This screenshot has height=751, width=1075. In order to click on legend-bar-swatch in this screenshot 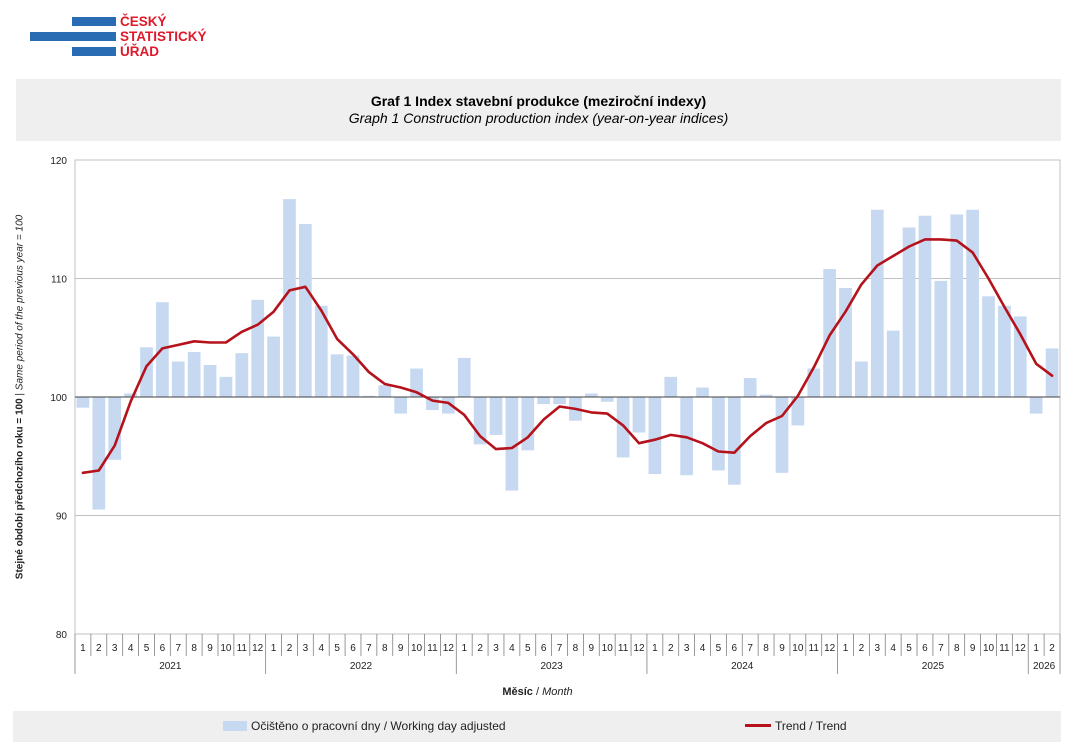, I will do `click(235, 726)`.